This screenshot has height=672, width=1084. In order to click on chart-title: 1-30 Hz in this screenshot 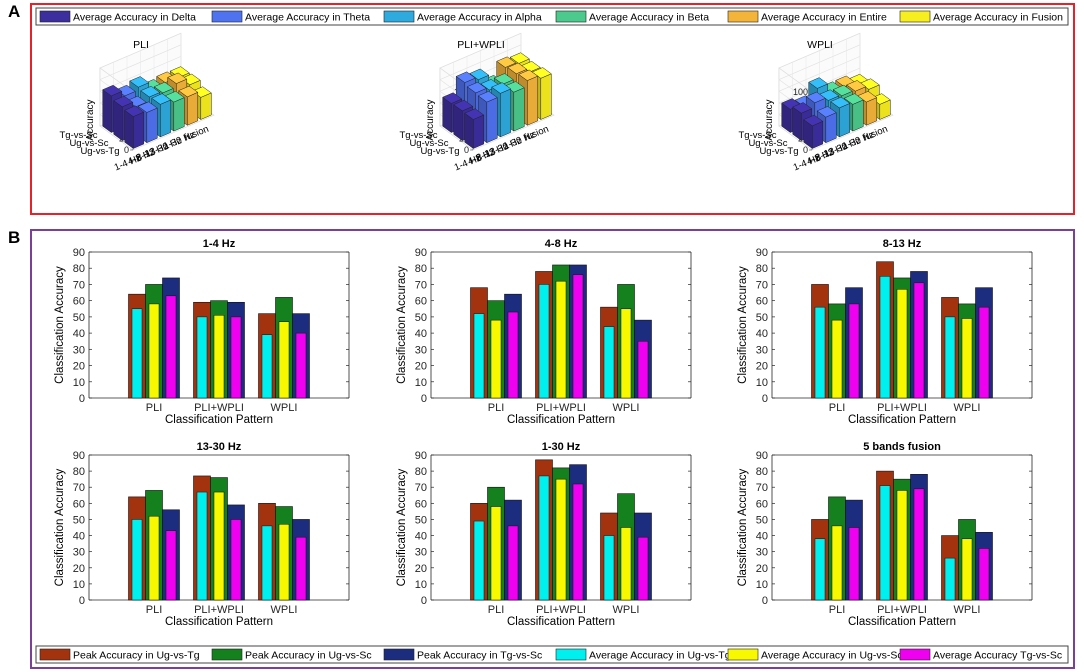, I will do `click(561, 447)`.